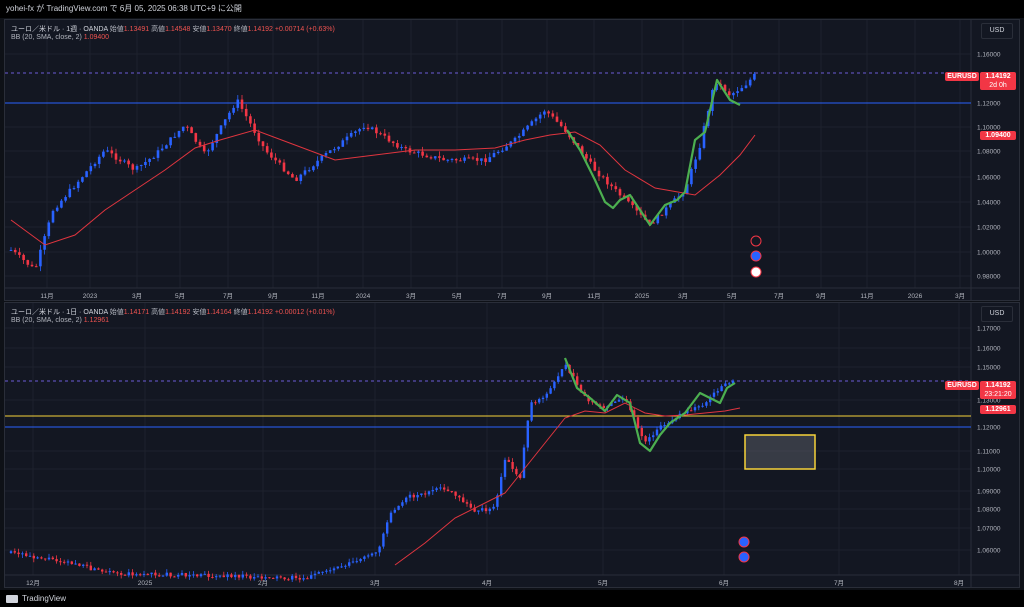  I want to click on time-tick-label: 7月, so click(839, 583).